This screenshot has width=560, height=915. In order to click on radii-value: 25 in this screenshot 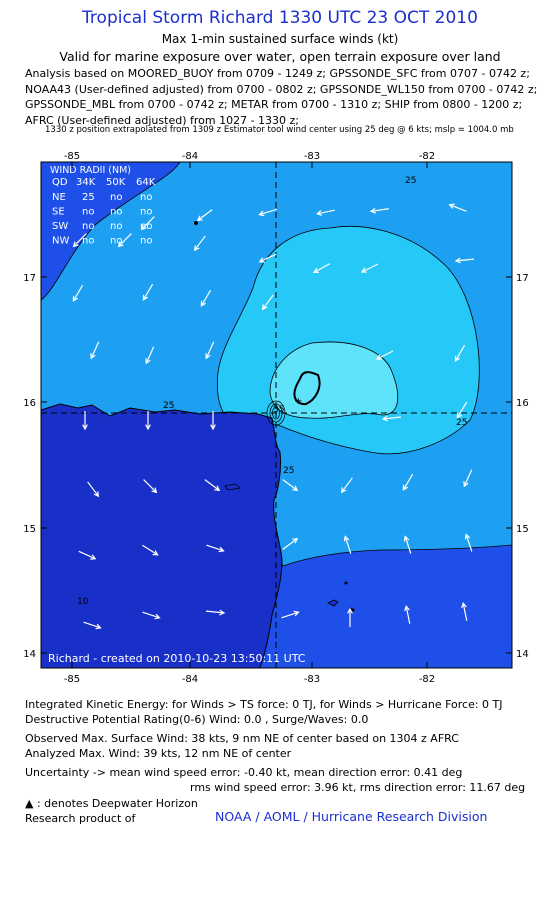, I will do `click(88, 197)`.